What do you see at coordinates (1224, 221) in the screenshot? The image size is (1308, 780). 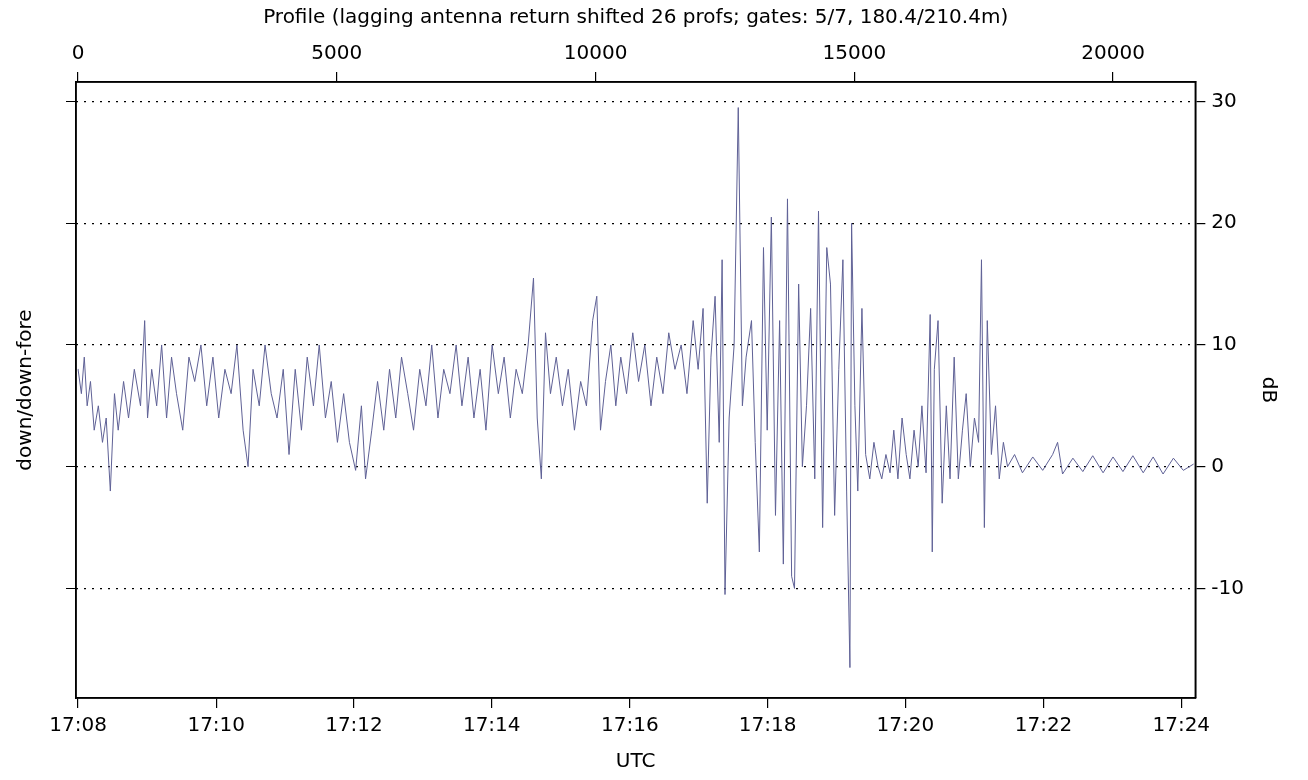 I see `y-tick-label: 20` at bounding box center [1224, 221].